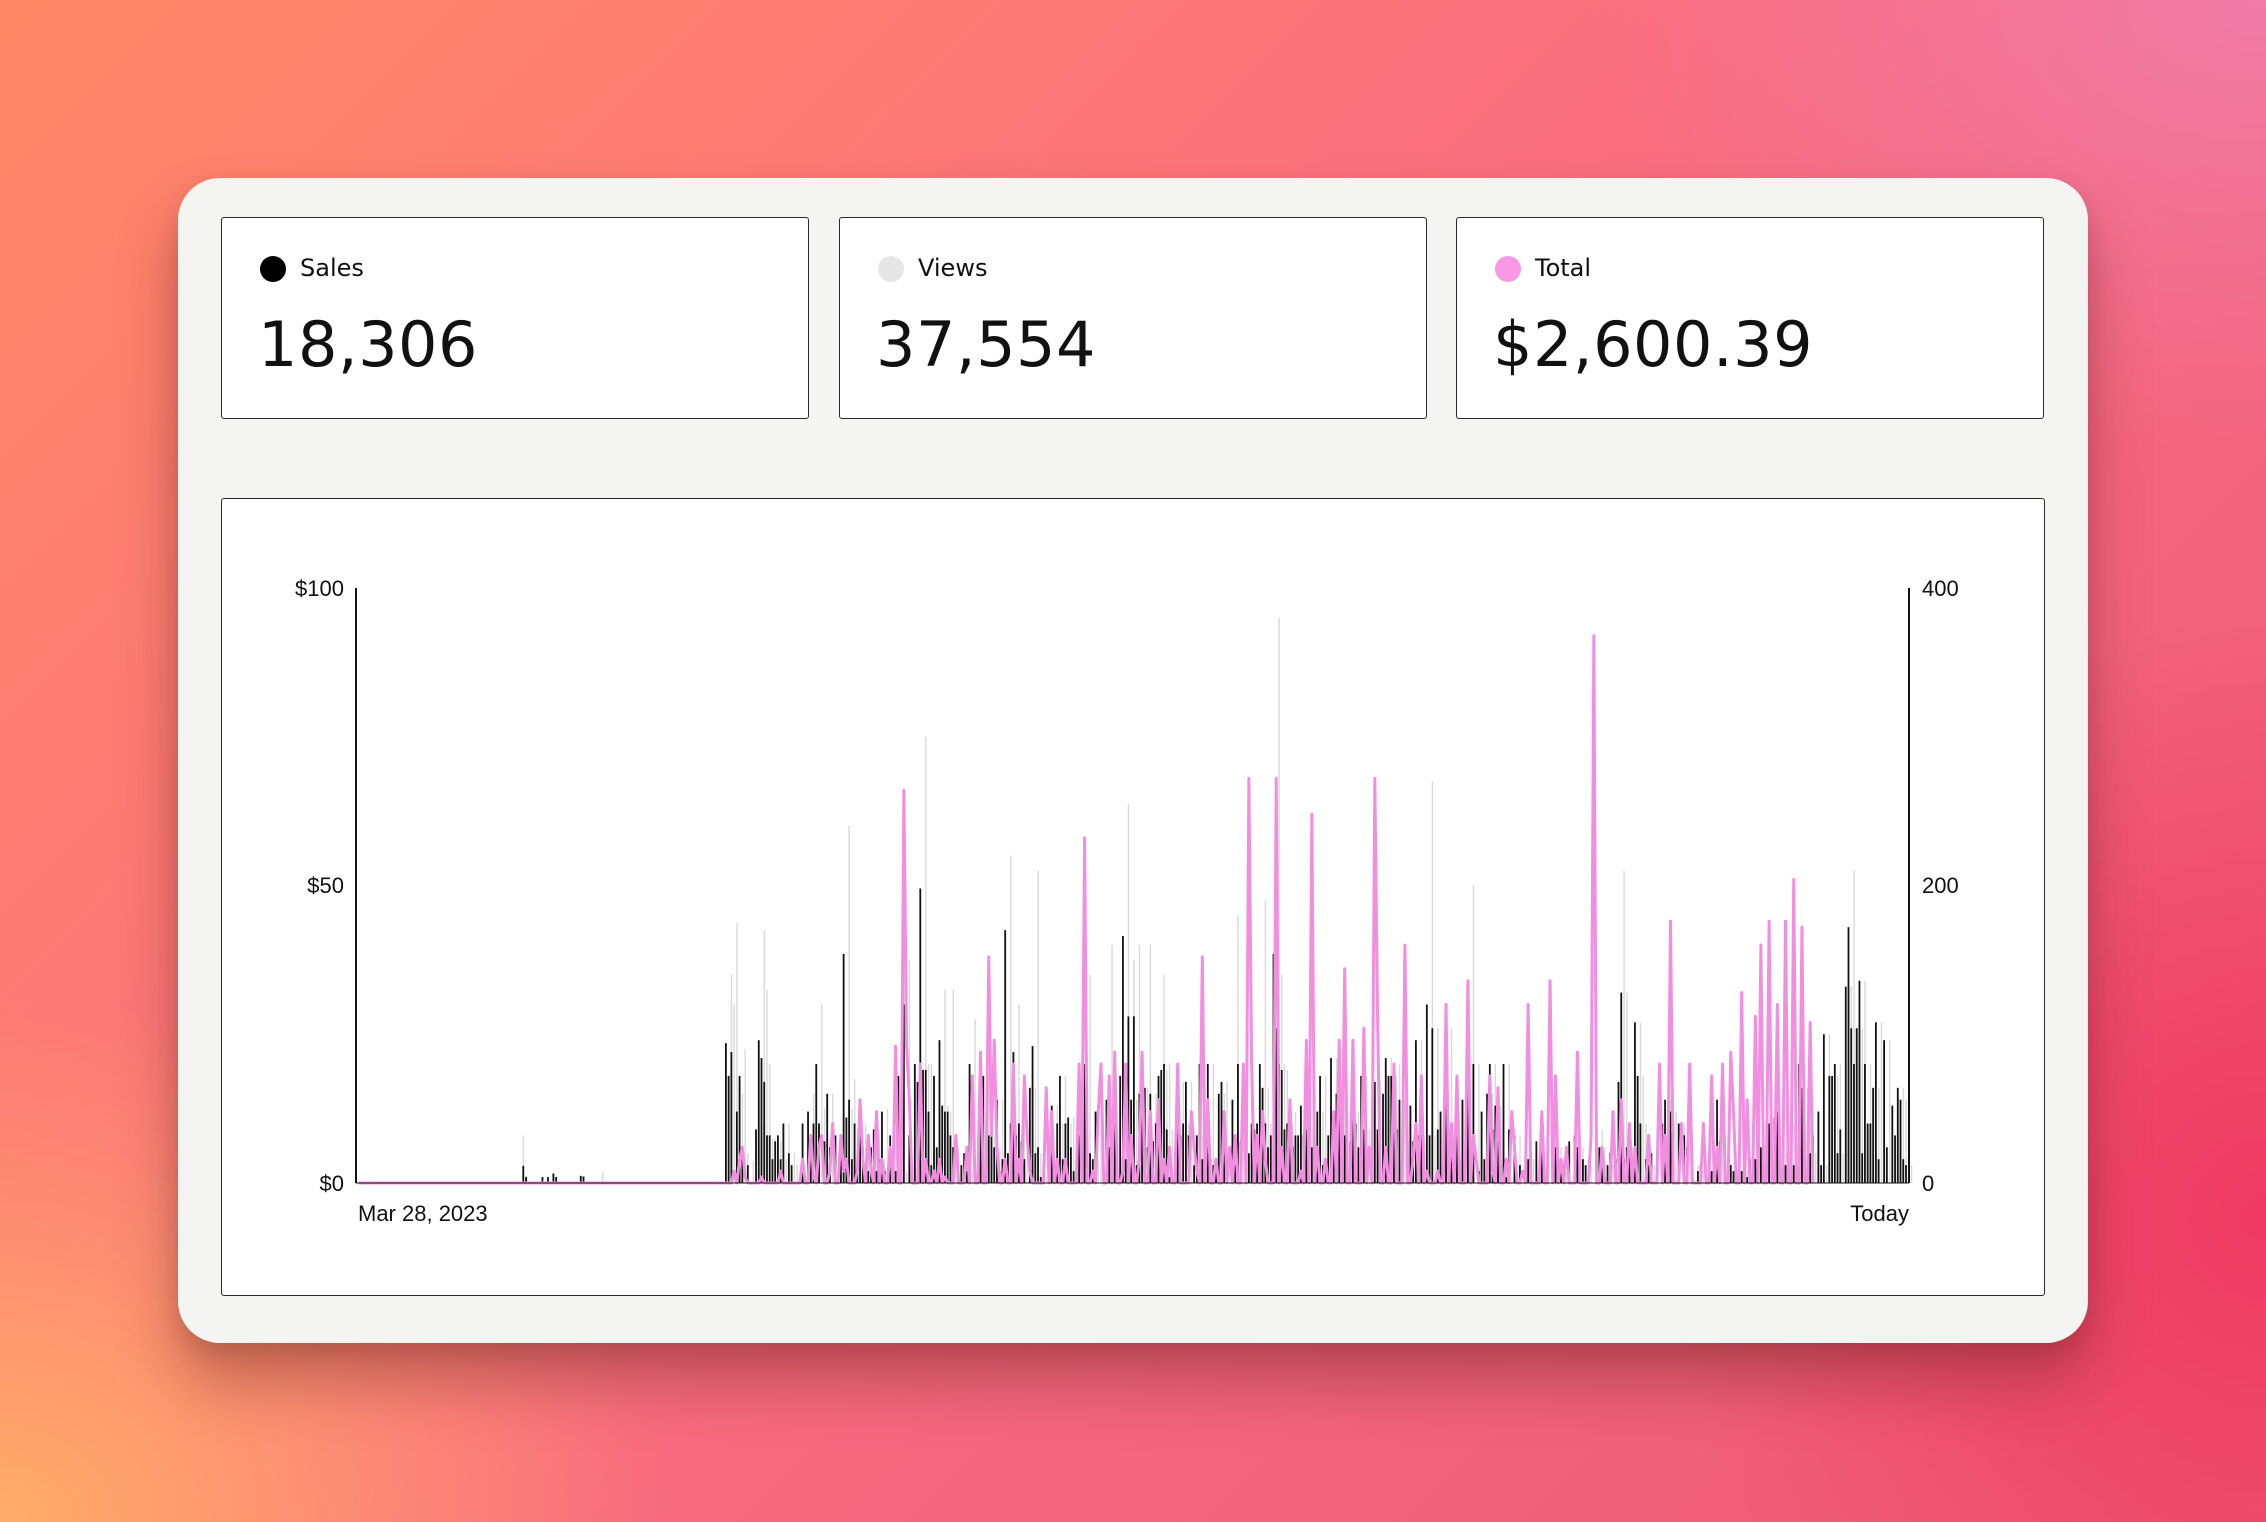 This screenshot has width=2266, height=1522. I want to click on sales-value: 18,306, so click(368, 344).